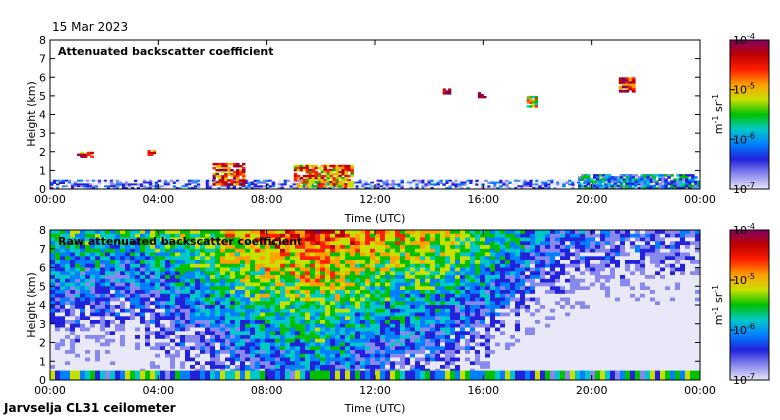 This screenshot has width=780, height=420. Describe the element at coordinates (482, 95) in the screenshot. I see `feature-mid-cloud-b` at that location.